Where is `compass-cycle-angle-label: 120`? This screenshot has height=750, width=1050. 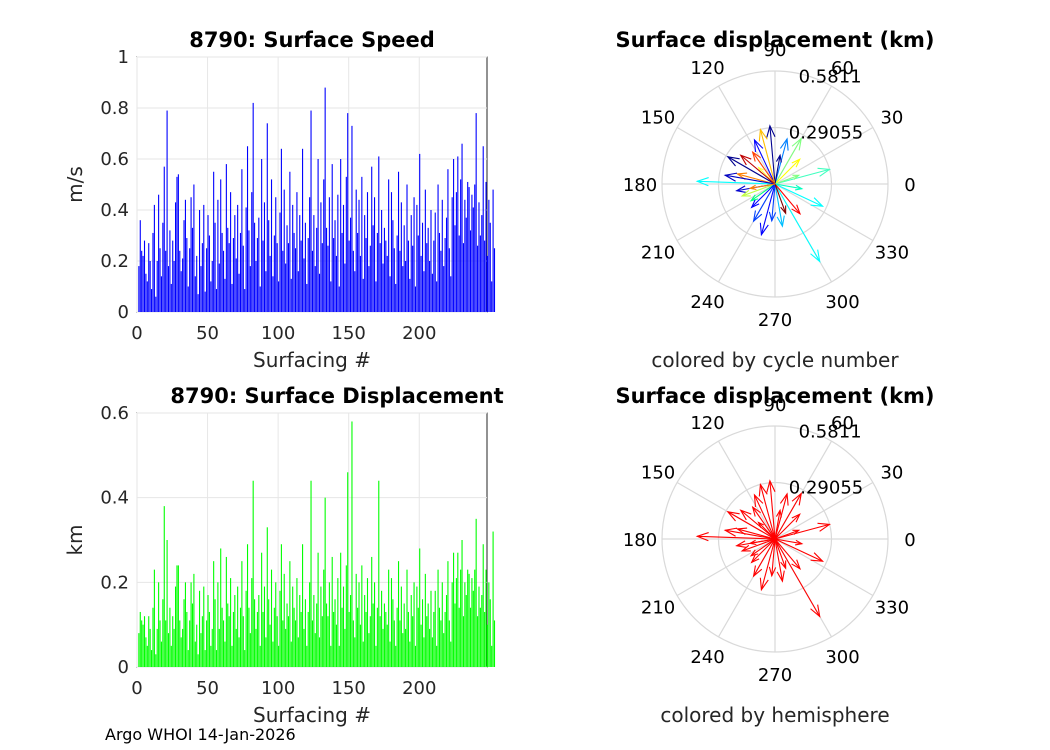 compass-cycle-angle-label: 120 is located at coordinates (707, 68).